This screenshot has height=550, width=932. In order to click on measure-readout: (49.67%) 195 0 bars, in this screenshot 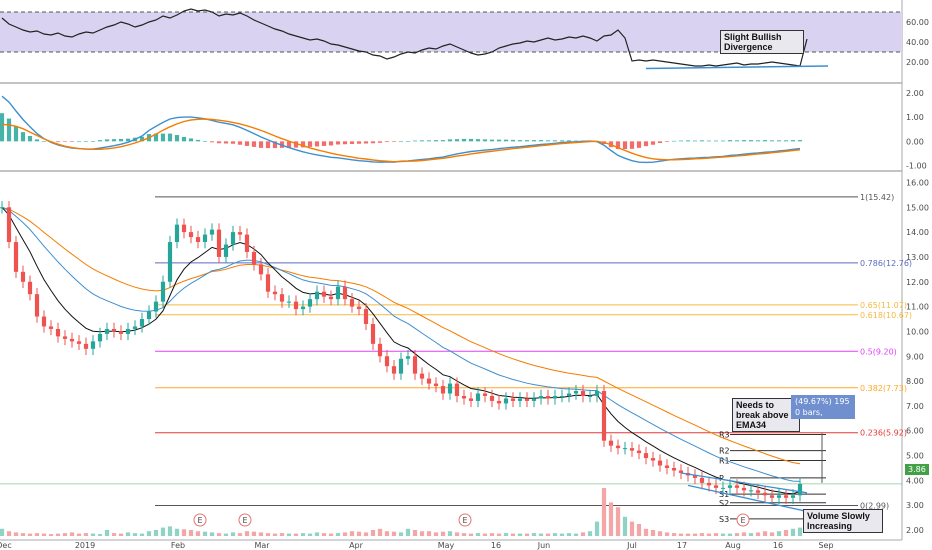, I will do `click(823, 407)`.